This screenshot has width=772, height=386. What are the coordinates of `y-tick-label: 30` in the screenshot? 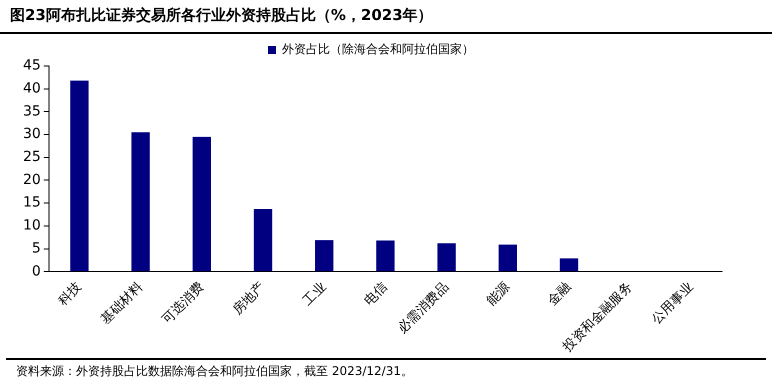 It's located at (31, 134).